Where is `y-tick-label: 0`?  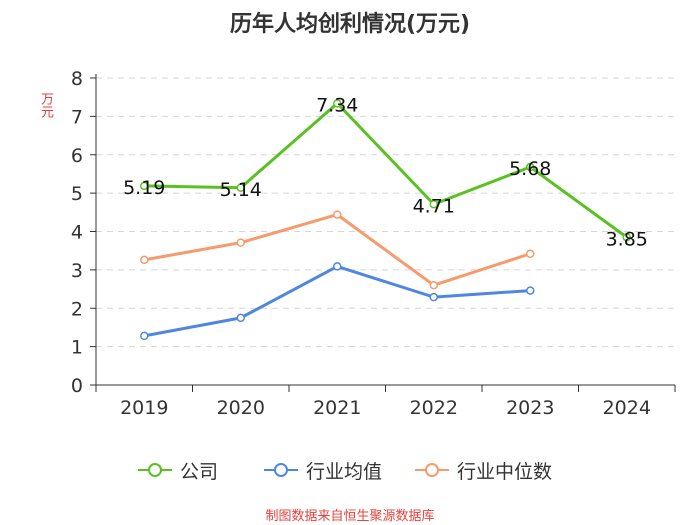 y-tick-label: 0 is located at coordinates (77, 386).